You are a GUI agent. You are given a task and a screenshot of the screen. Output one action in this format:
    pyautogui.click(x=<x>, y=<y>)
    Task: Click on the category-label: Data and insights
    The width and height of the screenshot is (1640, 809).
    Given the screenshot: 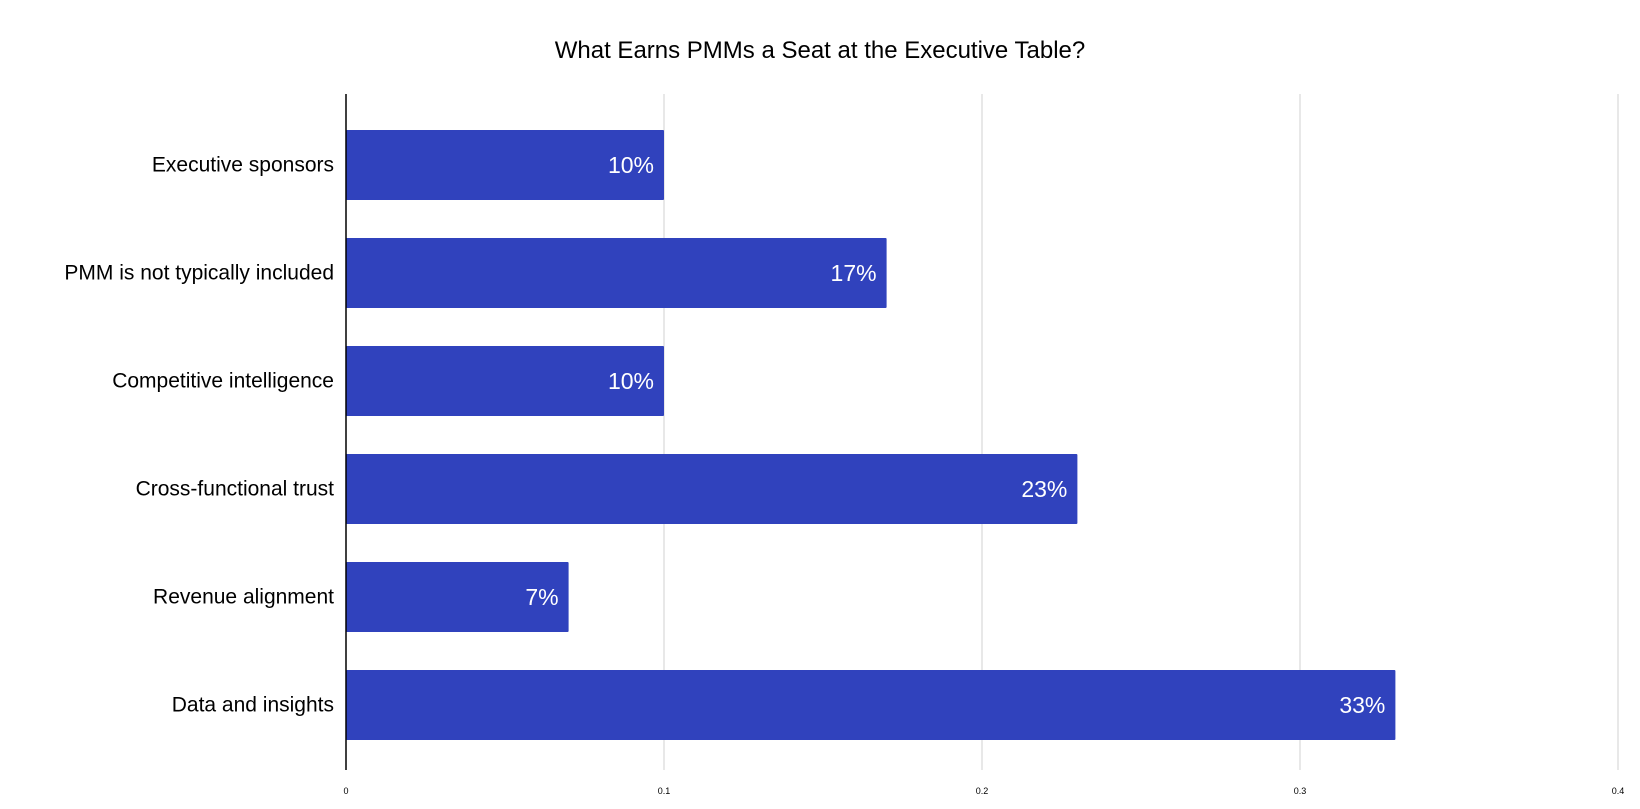 What is the action you would take?
    pyautogui.click(x=253, y=705)
    